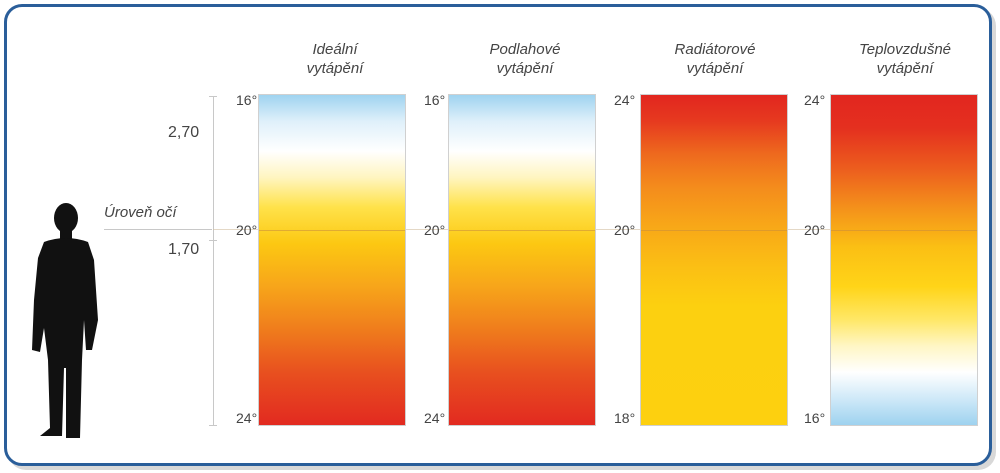 This screenshot has height=473, width=1000. Describe the element at coordinates (625, 418) in the screenshot. I see `tick-radiator-bottom: 18°` at that location.